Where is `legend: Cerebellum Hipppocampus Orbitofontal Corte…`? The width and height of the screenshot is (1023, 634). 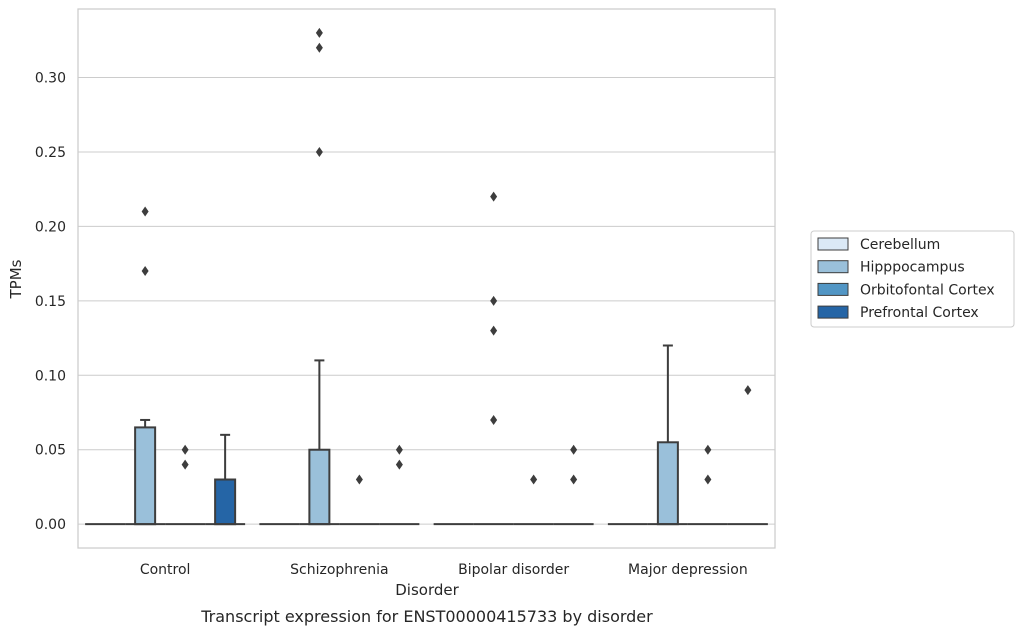
legend: Cerebellum Hipppocampus Orbitofontal Corte… is located at coordinates (912, 279).